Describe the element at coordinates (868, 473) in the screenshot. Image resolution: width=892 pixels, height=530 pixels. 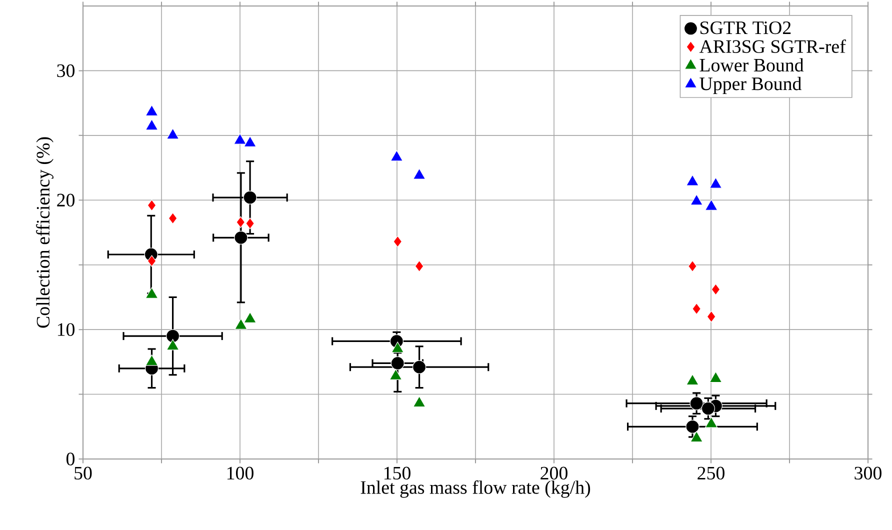
I see `x-tick-label: 300` at that location.